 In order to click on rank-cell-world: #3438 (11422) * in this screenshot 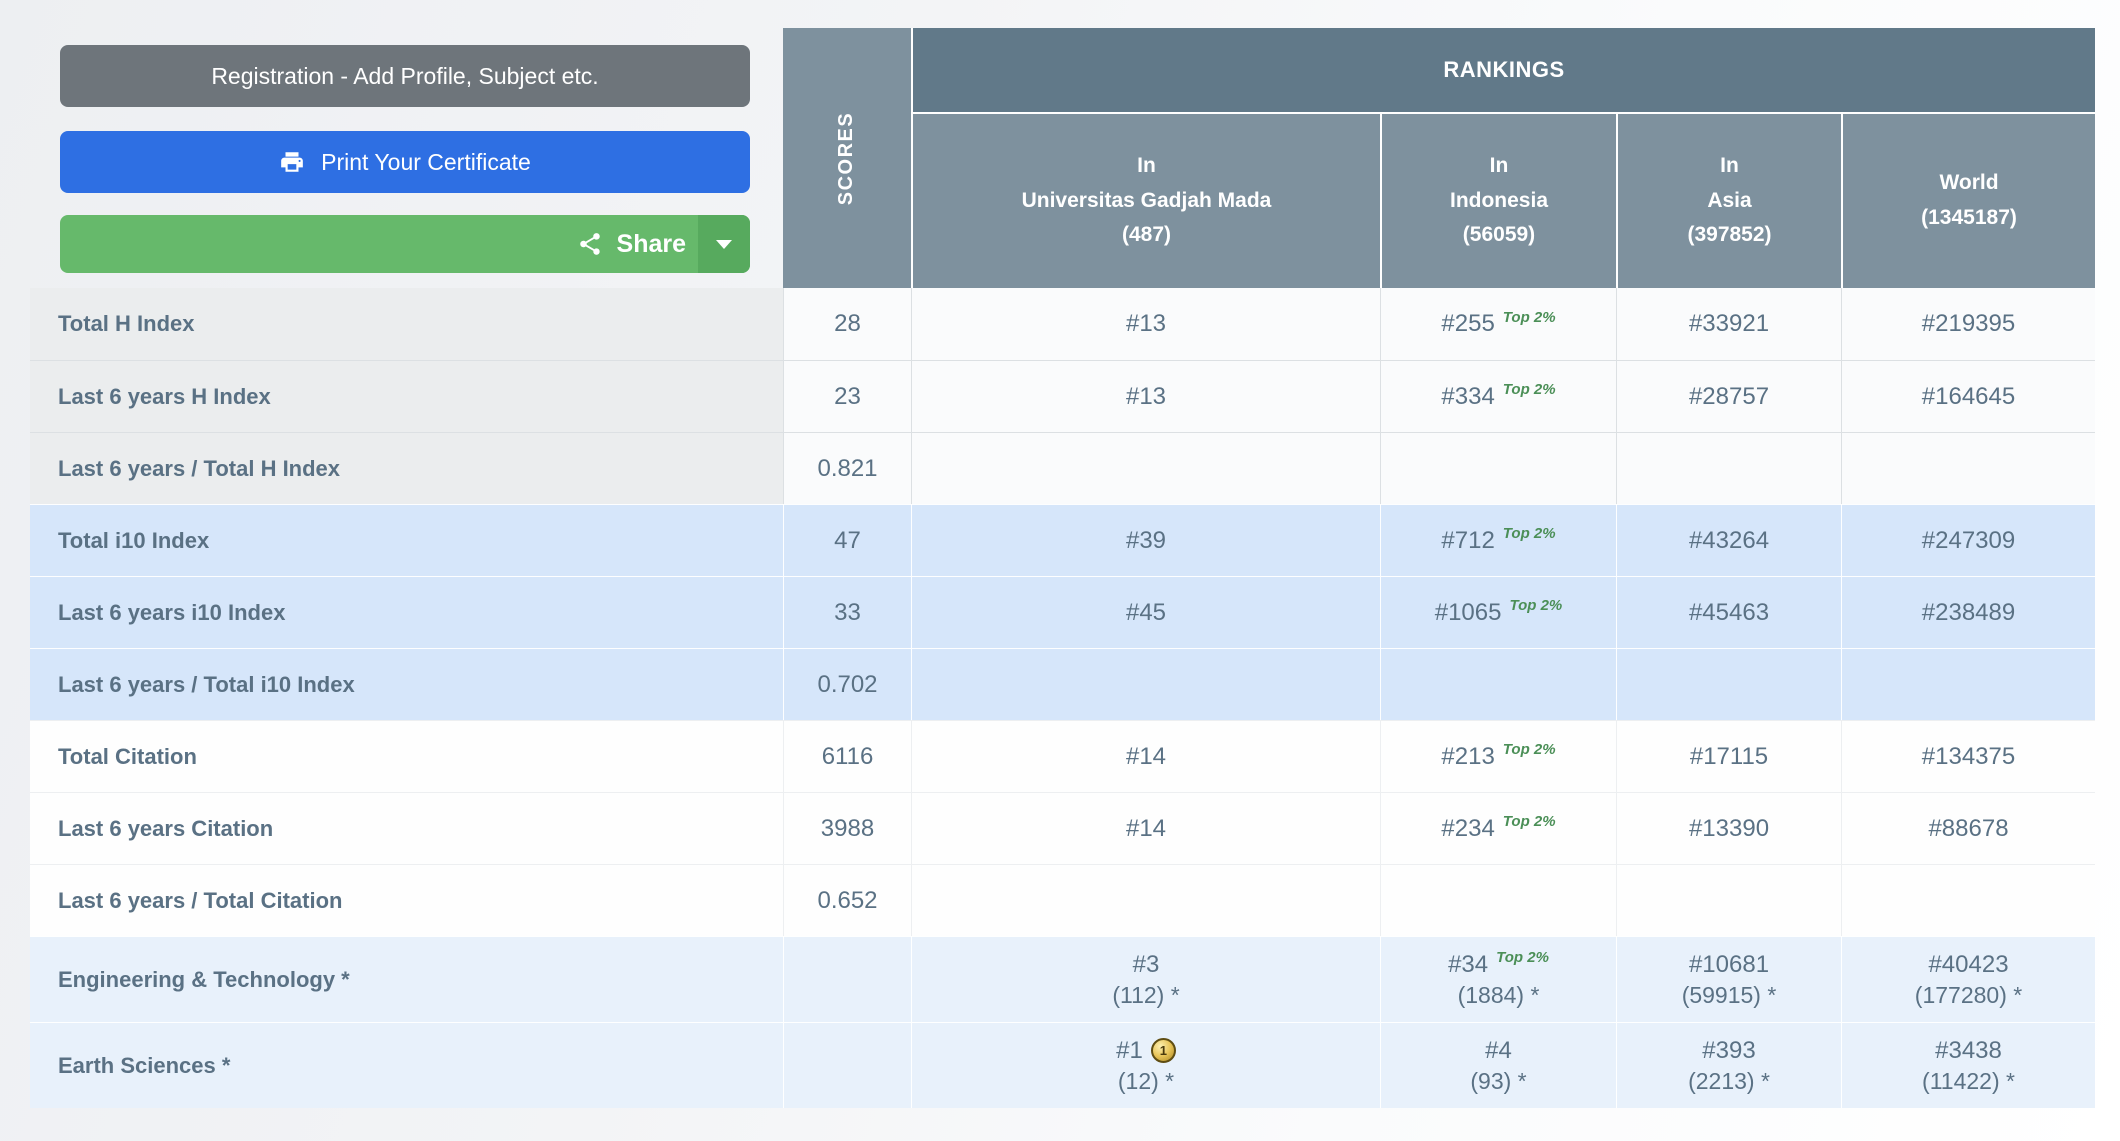, I will do `click(1968, 1065)`.